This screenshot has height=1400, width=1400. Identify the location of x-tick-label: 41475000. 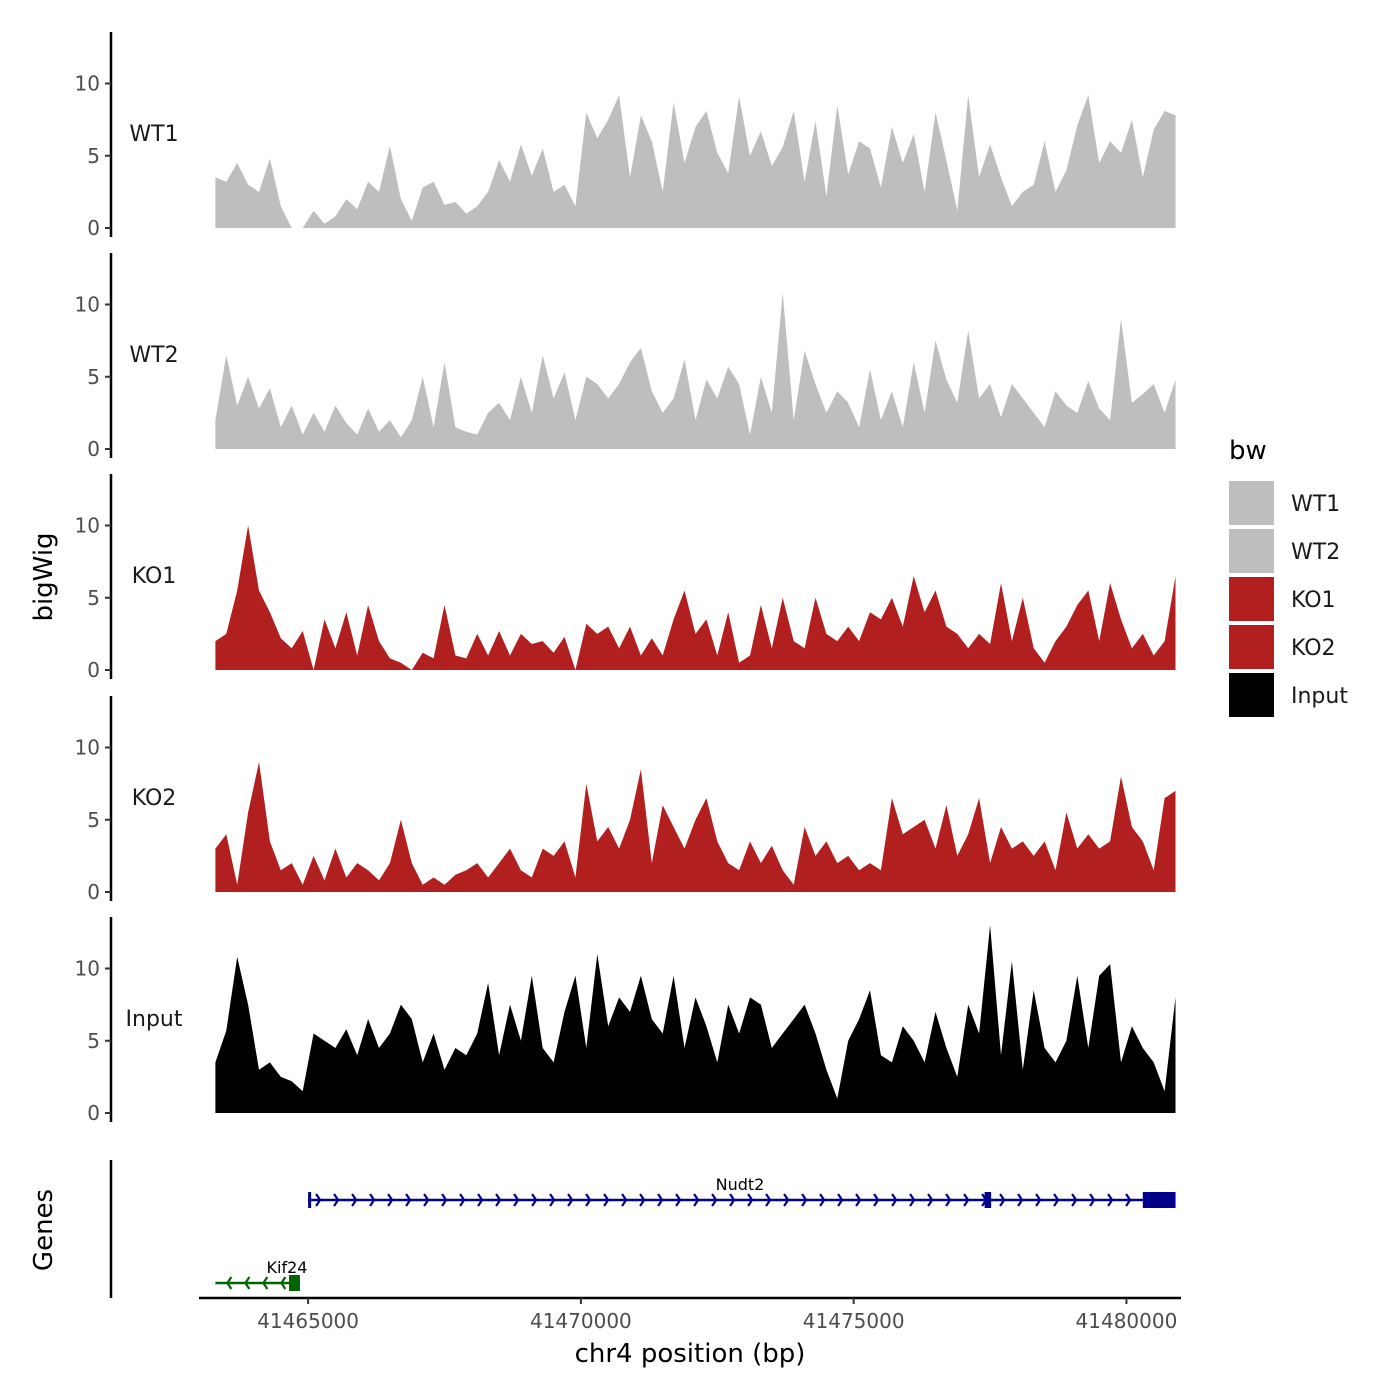
(854, 1321).